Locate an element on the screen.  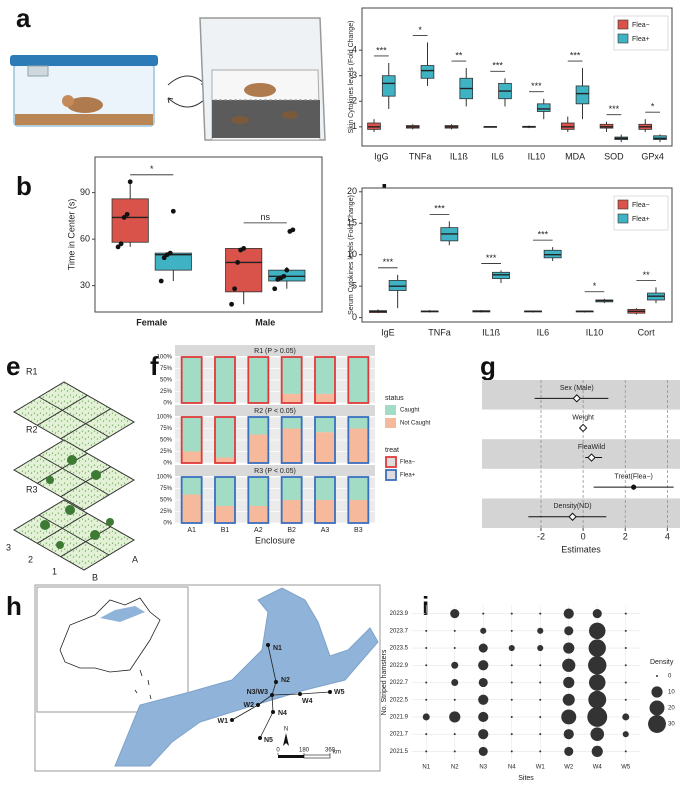
x-tick-label: W1 is located at coordinates (541, 768).